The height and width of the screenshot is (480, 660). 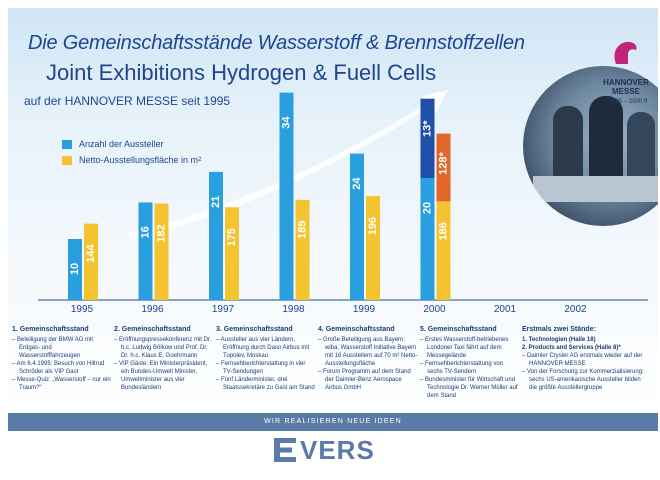 What do you see at coordinates (434, 309) in the screenshot?
I see `x-tick-label: 2000` at bounding box center [434, 309].